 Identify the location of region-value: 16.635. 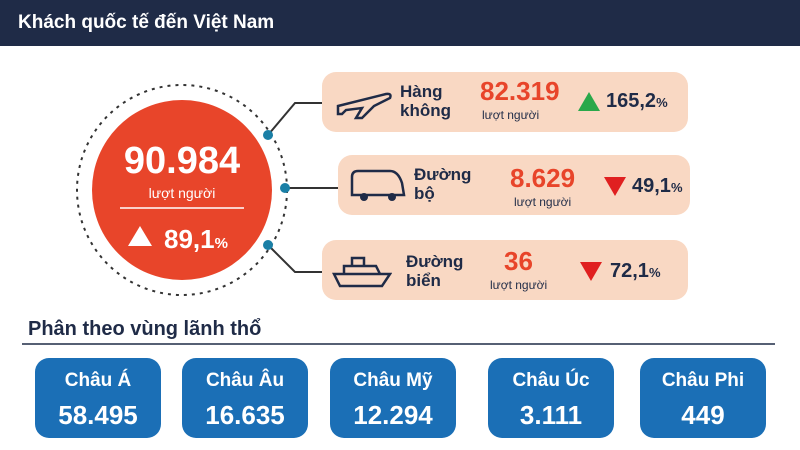
(245, 415).